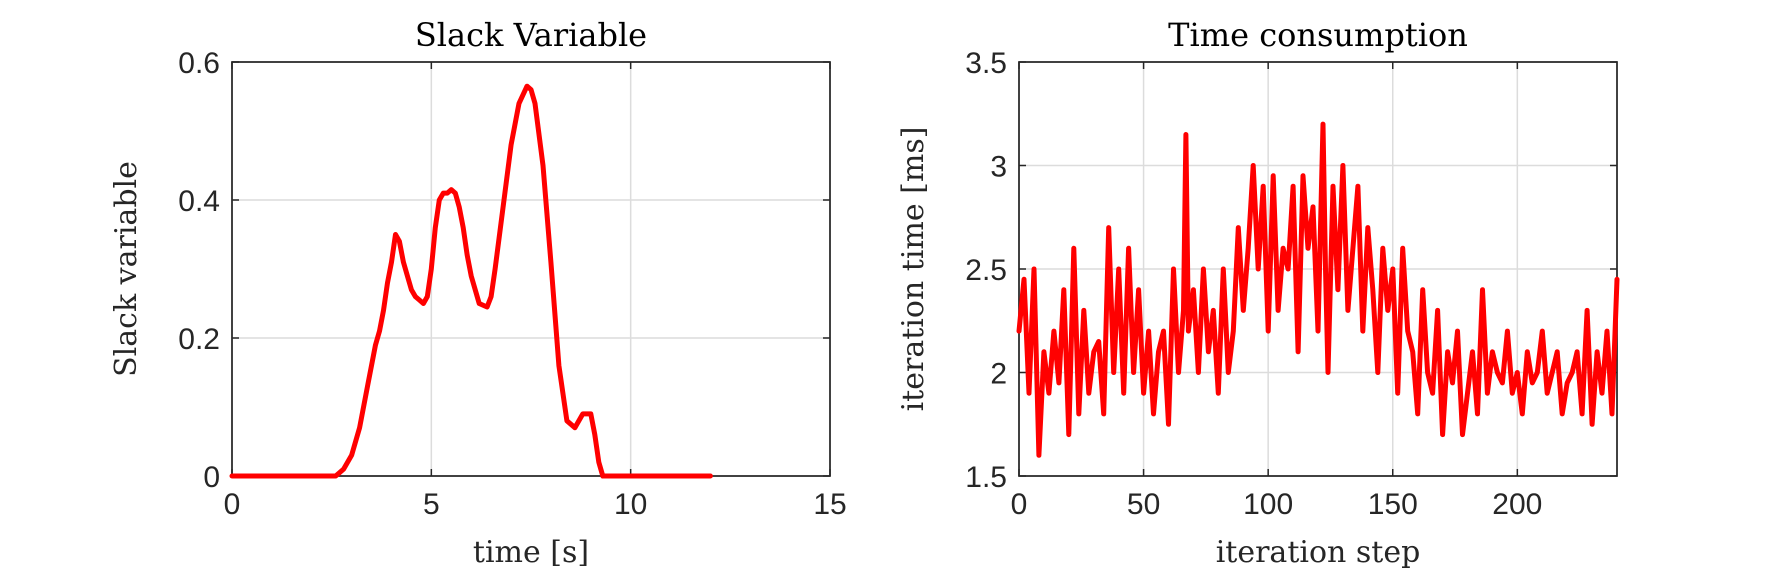  What do you see at coordinates (998, 374) in the screenshot?
I see `y-tick-label: 2` at bounding box center [998, 374].